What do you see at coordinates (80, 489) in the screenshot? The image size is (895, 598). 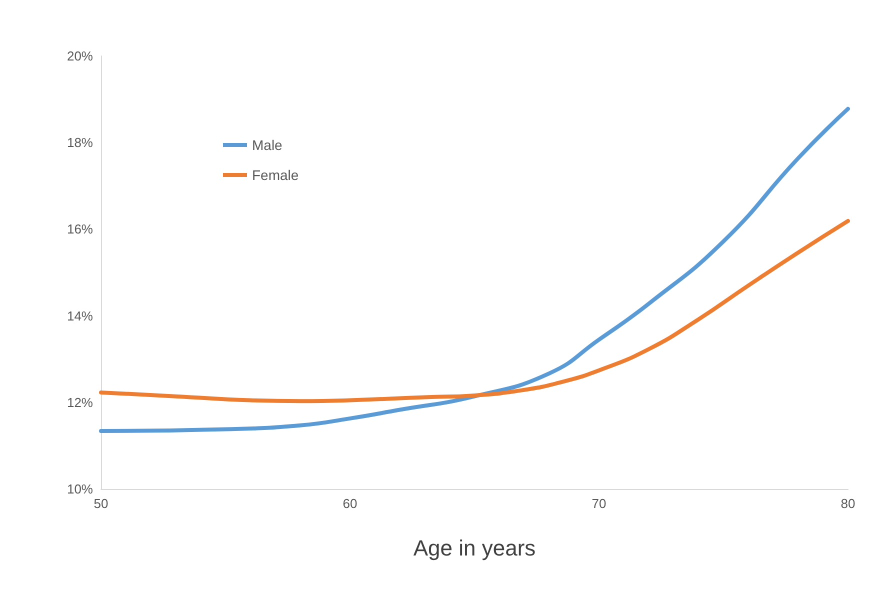 I see `y-tick-label: 10%` at bounding box center [80, 489].